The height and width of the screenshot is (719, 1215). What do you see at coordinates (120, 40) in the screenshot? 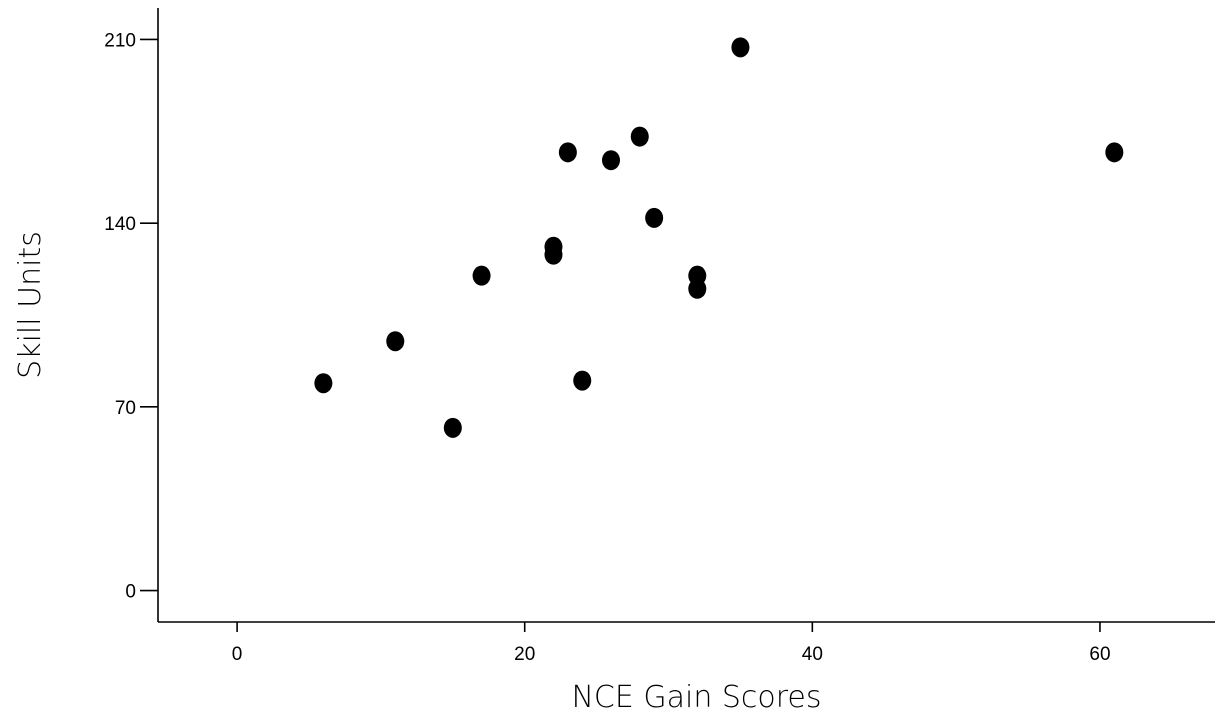
I see `y-tick-label: 210` at bounding box center [120, 40].